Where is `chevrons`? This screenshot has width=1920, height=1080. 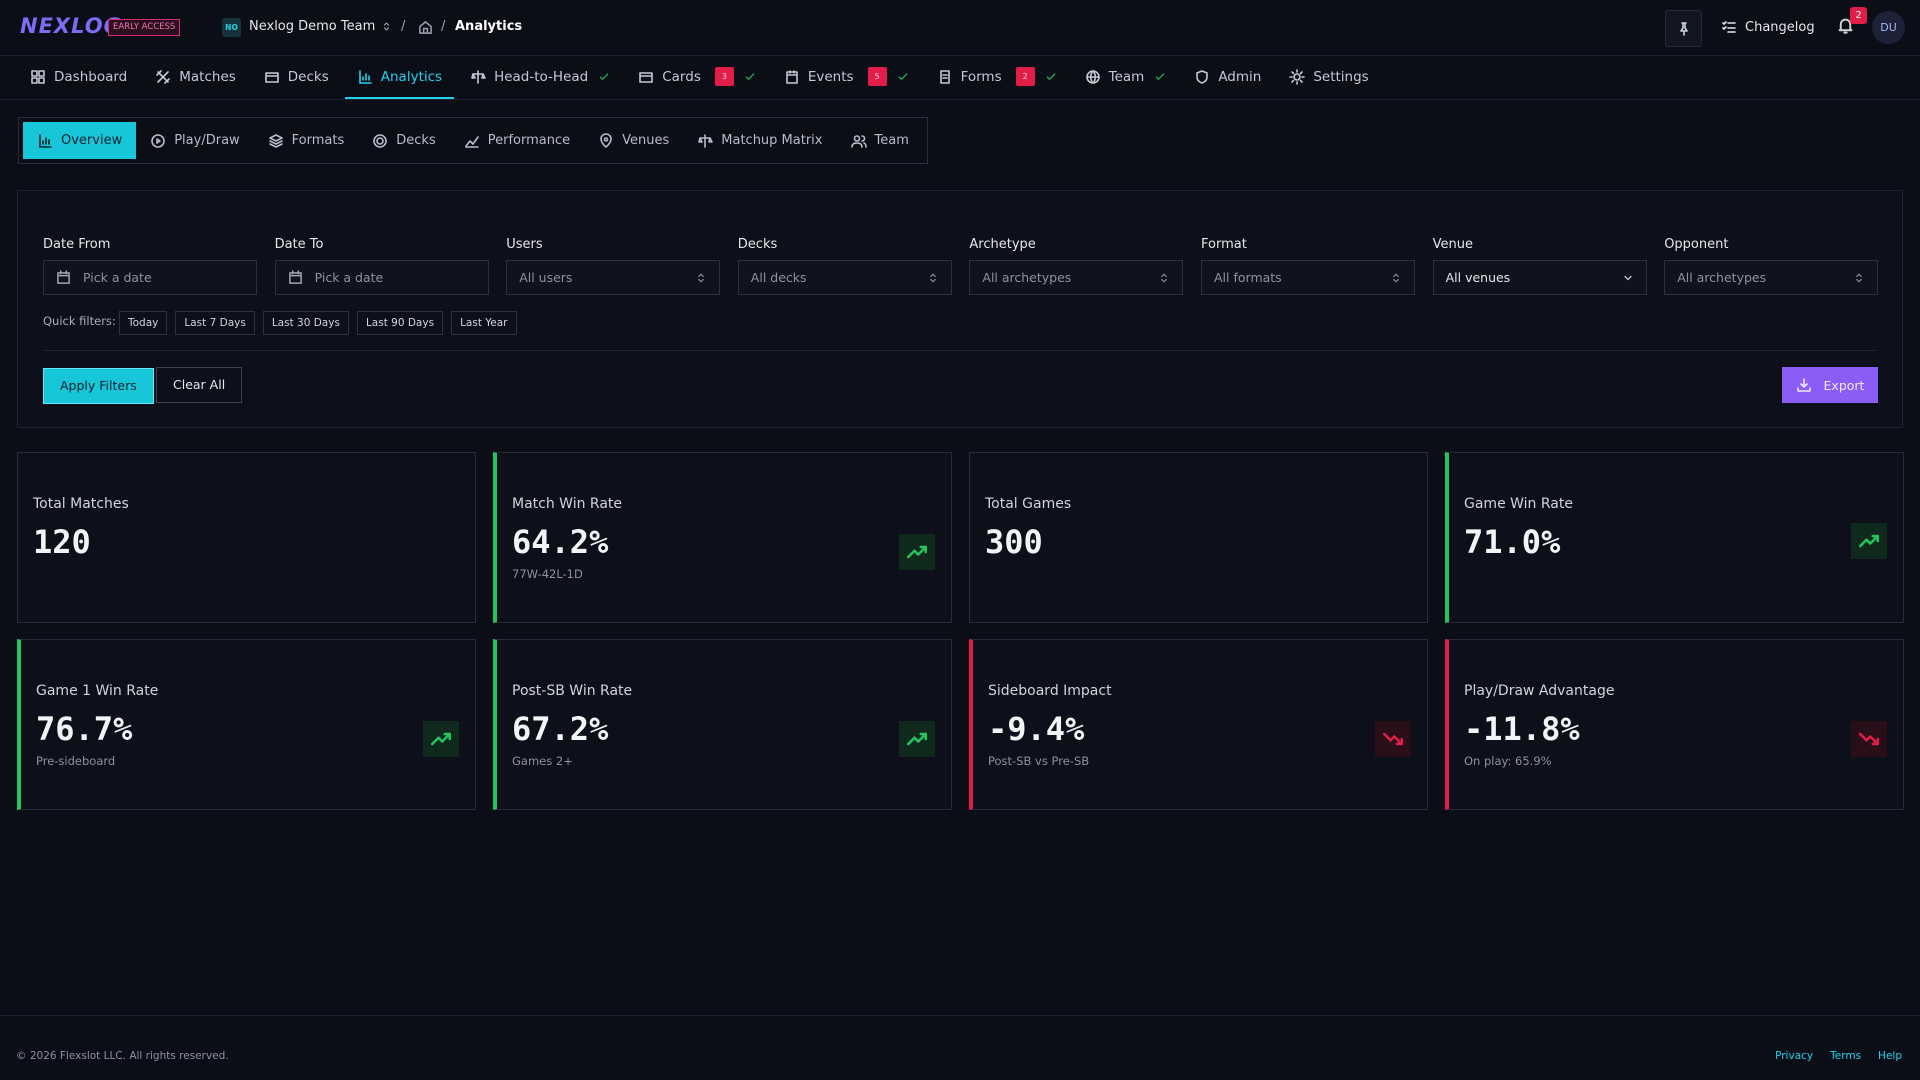
chevrons is located at coordinates (1859, 277).